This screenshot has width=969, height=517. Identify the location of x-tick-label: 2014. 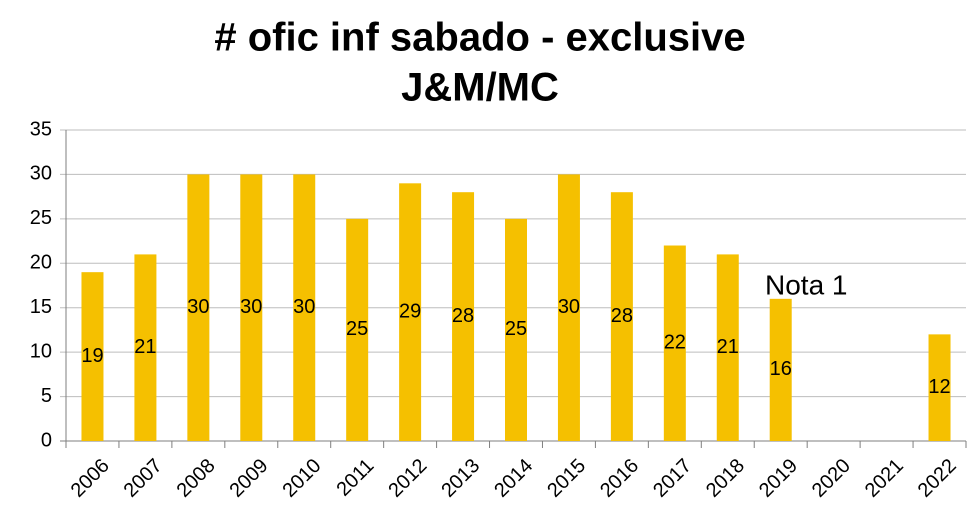
(513, 478).